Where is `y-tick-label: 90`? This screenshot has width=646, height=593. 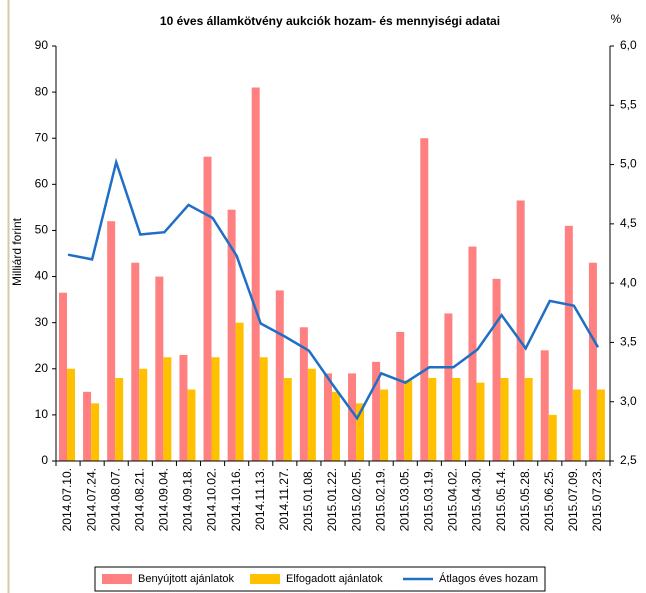 y-tick-label: 90 is located at coordinates (42, 45).